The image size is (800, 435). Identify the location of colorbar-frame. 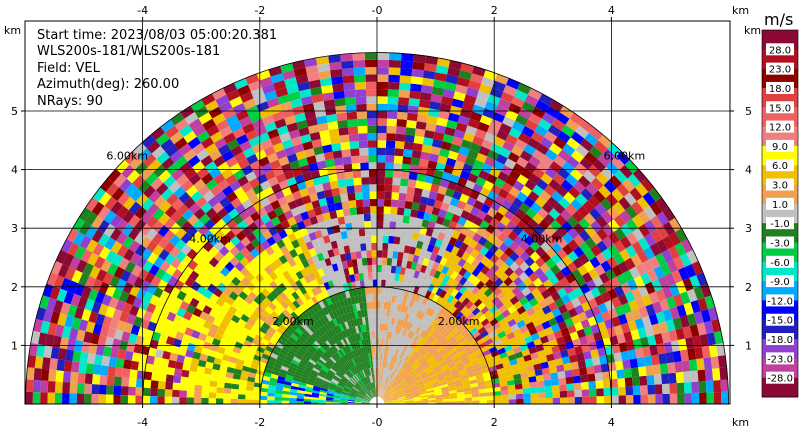
(780, 213).